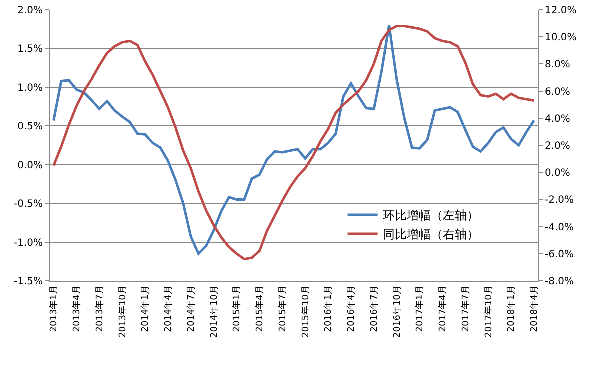 The width and height of the screenshot is (600, 369). What do you see at coordinates (28, 243) in the screenshot?
I see `y-tick-label: -1.0%` at bounding box center [28, 243].